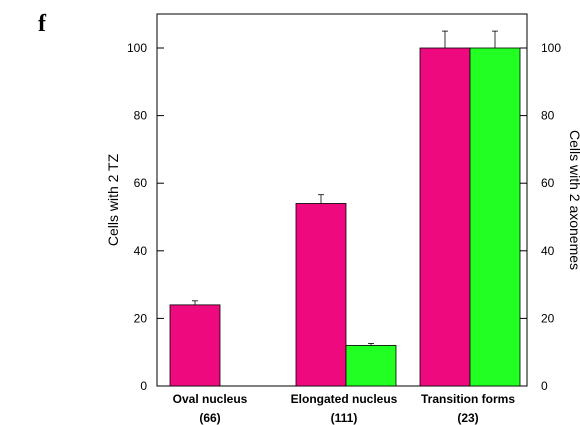  What do you see at coordinates (141, 183) in the screenshot?
I see `y-tick-label-left: 60` at bounding box center [141, 183].